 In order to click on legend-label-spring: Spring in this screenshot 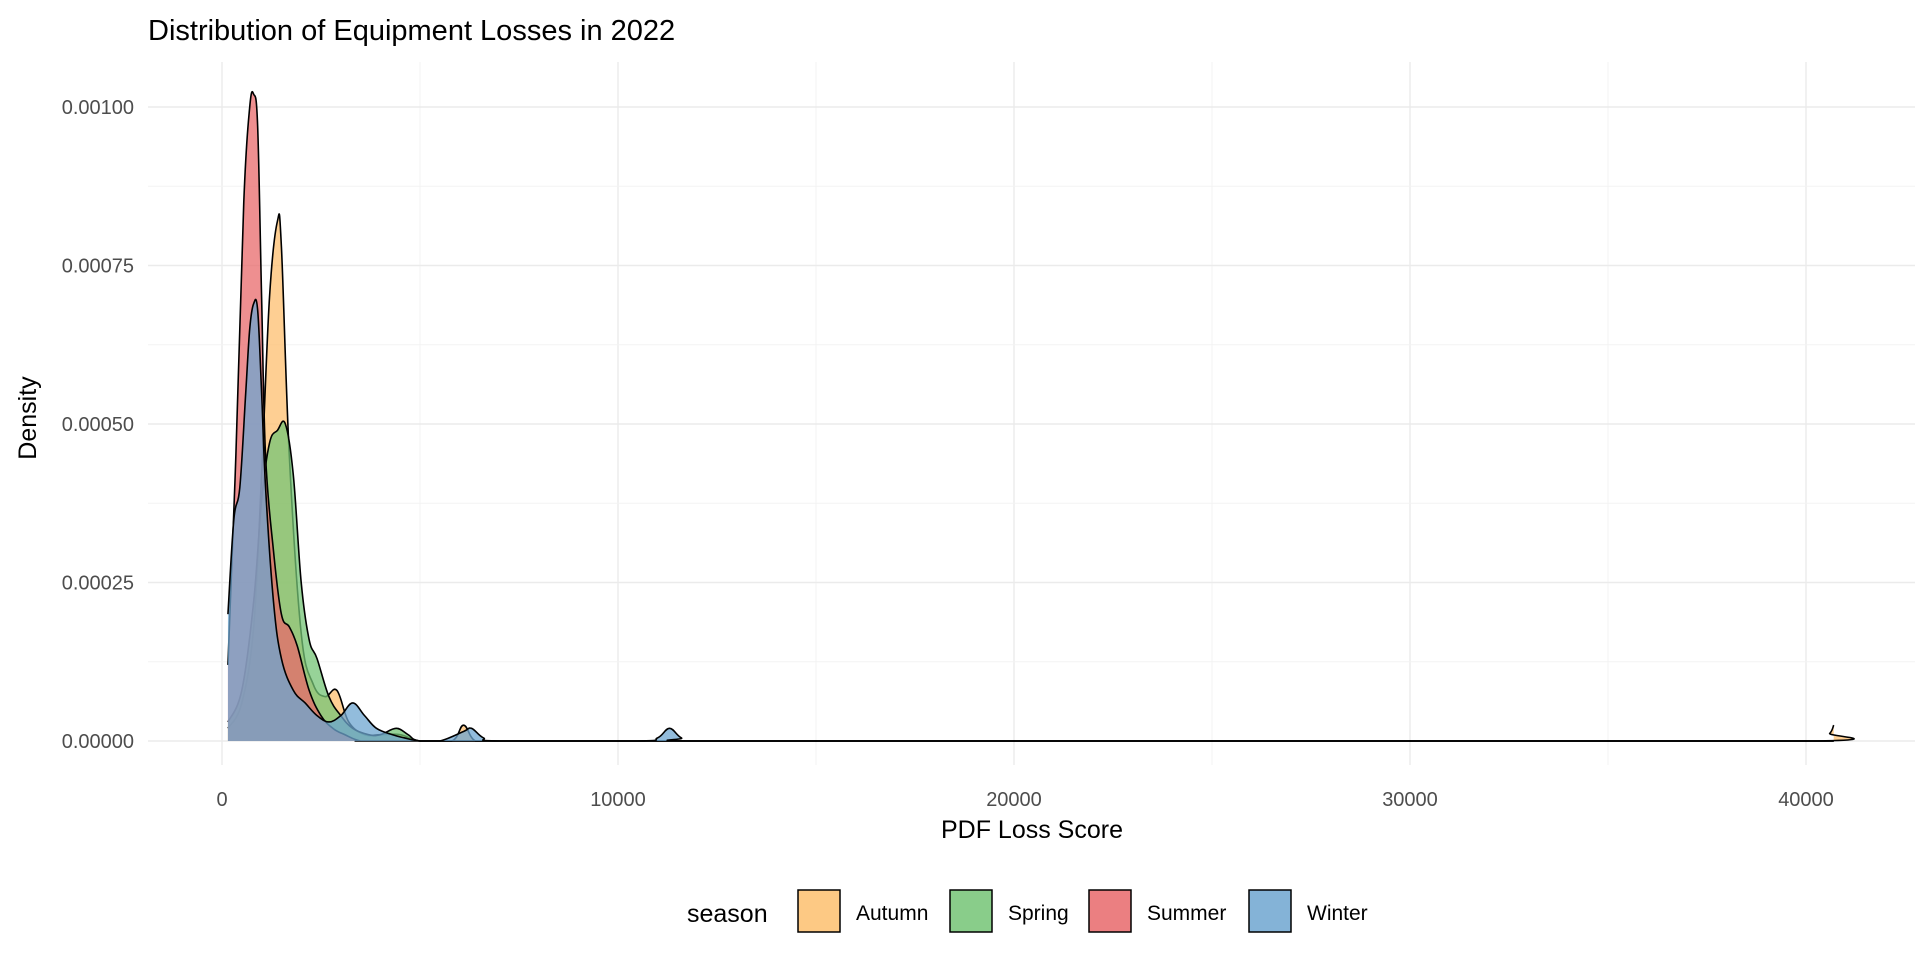, I will do `click(1038, 913)`.